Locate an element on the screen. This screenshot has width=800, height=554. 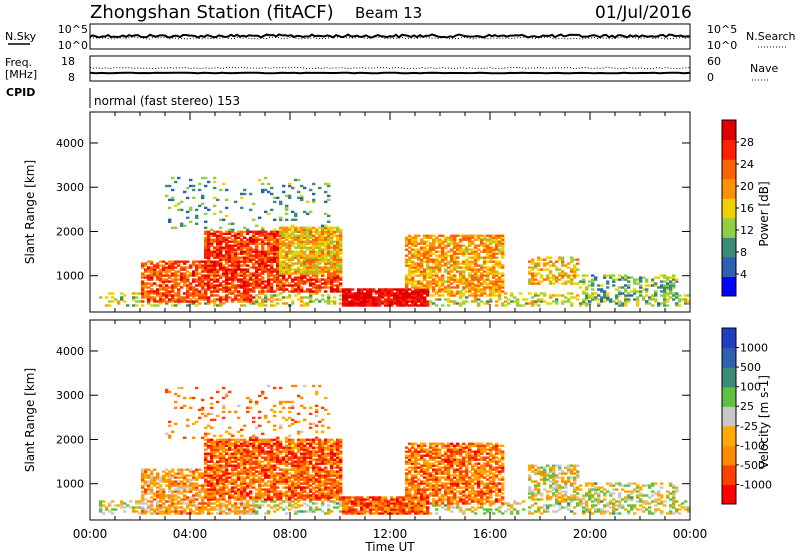
colorbar-tick-label: 8 is located at coordinates (743, 252).